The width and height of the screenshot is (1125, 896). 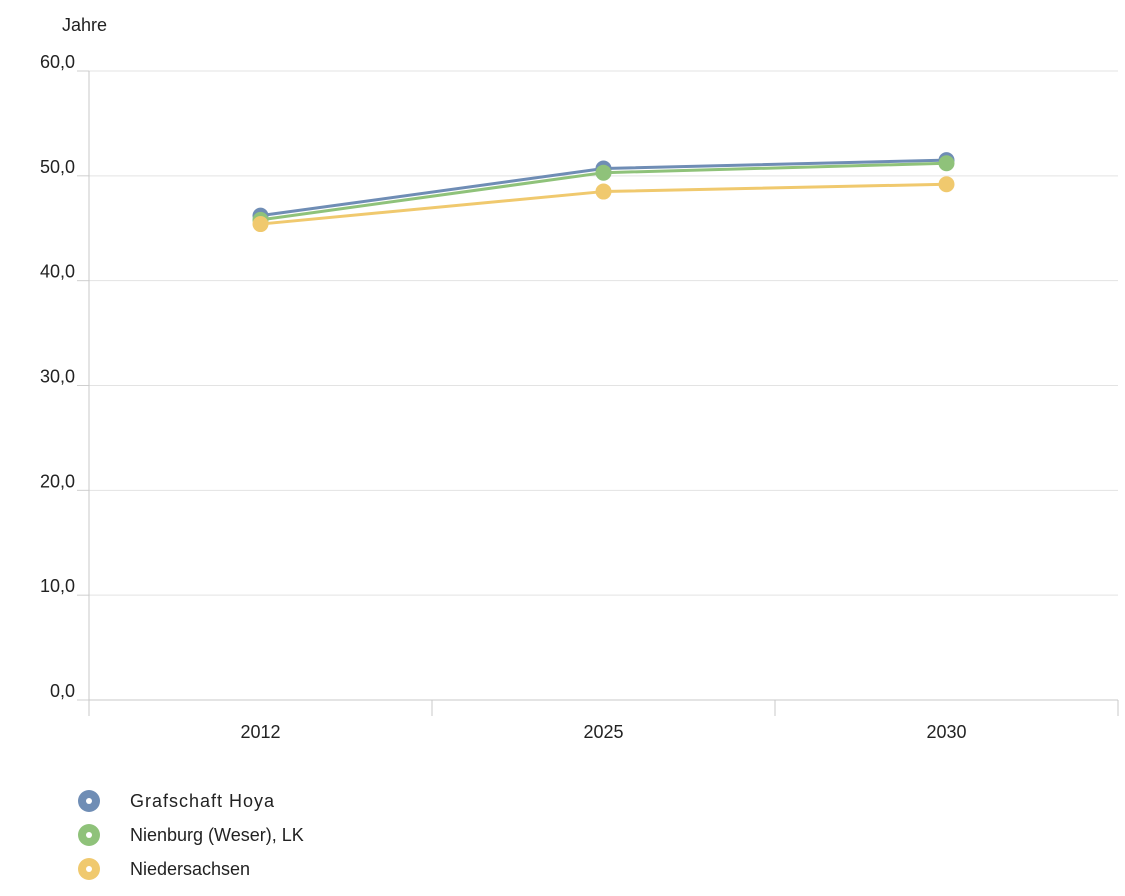 I want to click on legend-item-grafschaft-hoya: Grafschaft Hoya, so click(x=191, y=801).